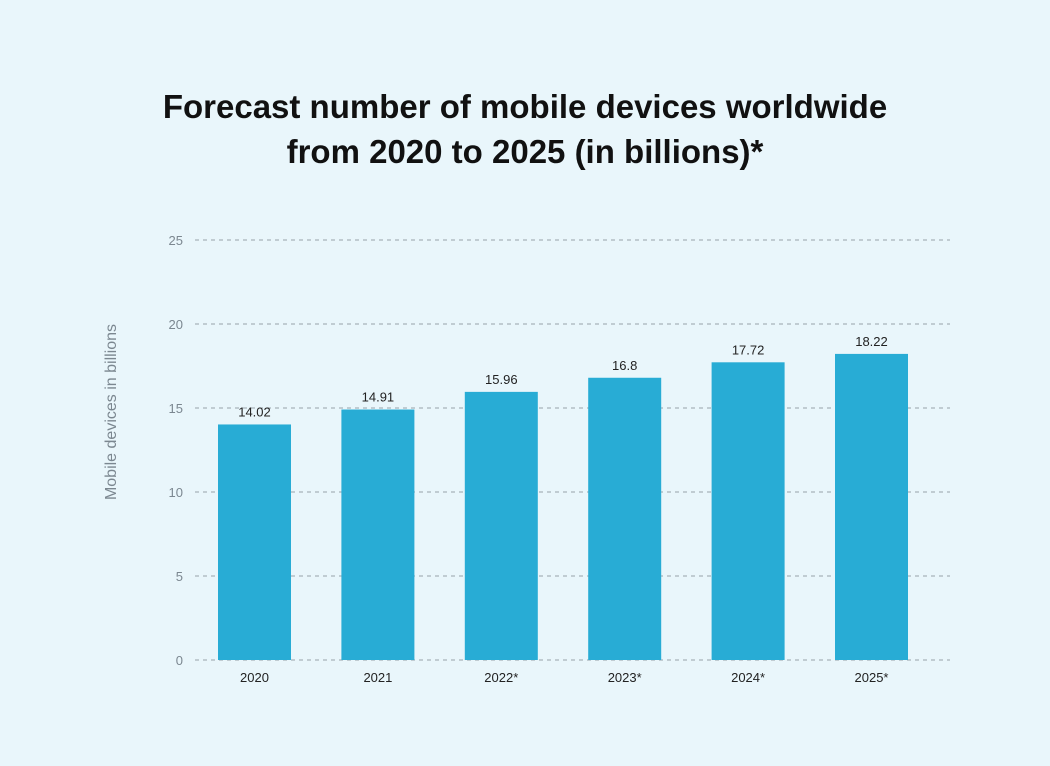  What do you see at coordinates (871, 506) in the screenshot?
I see `bar-2025` at bounding box center [871, 506].